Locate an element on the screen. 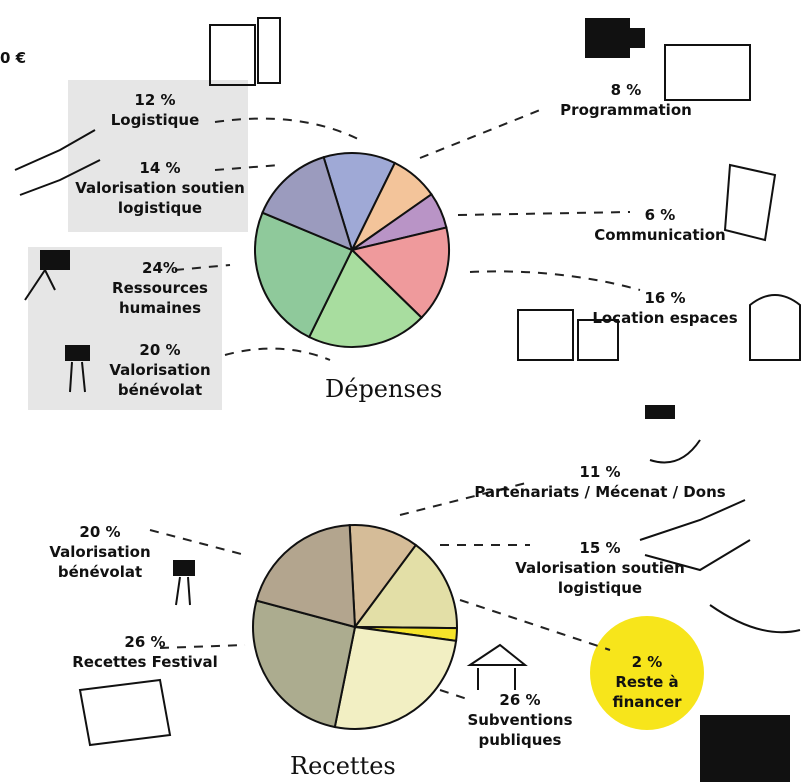  slice-label: Logistique is located at coordinates (155, 120).